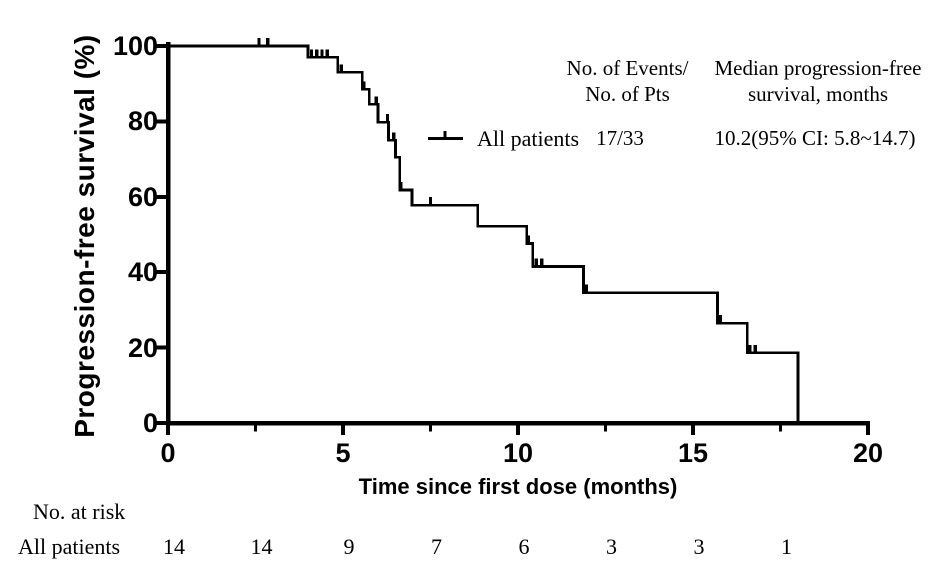 Image resolution: width=931 pixels, height=586 pixels. I want to click on events-header-line2: No. of Pts, so click(627, 94).